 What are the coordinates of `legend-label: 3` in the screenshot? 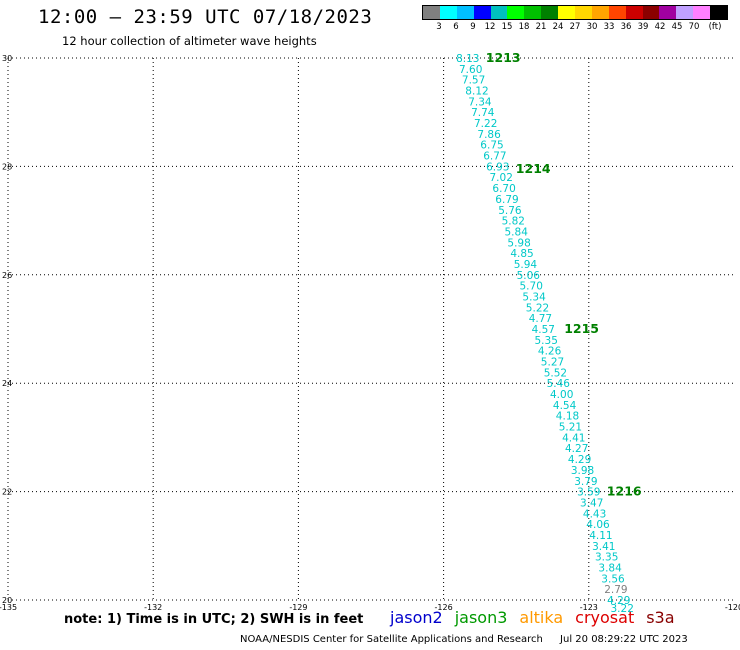 It's located at (439, 27).